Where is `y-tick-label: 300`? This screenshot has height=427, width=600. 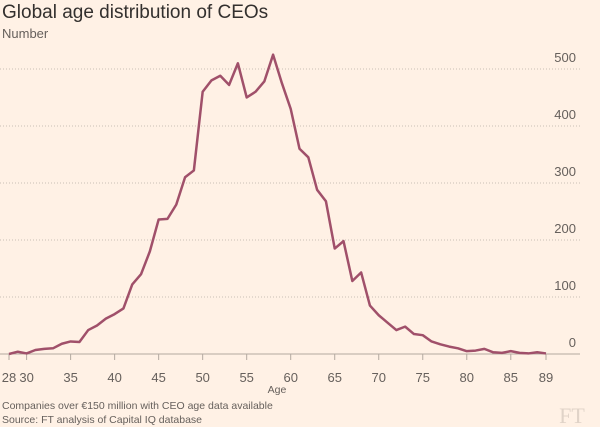 y-tick-label: 300 is located at coordinates (565, 171).